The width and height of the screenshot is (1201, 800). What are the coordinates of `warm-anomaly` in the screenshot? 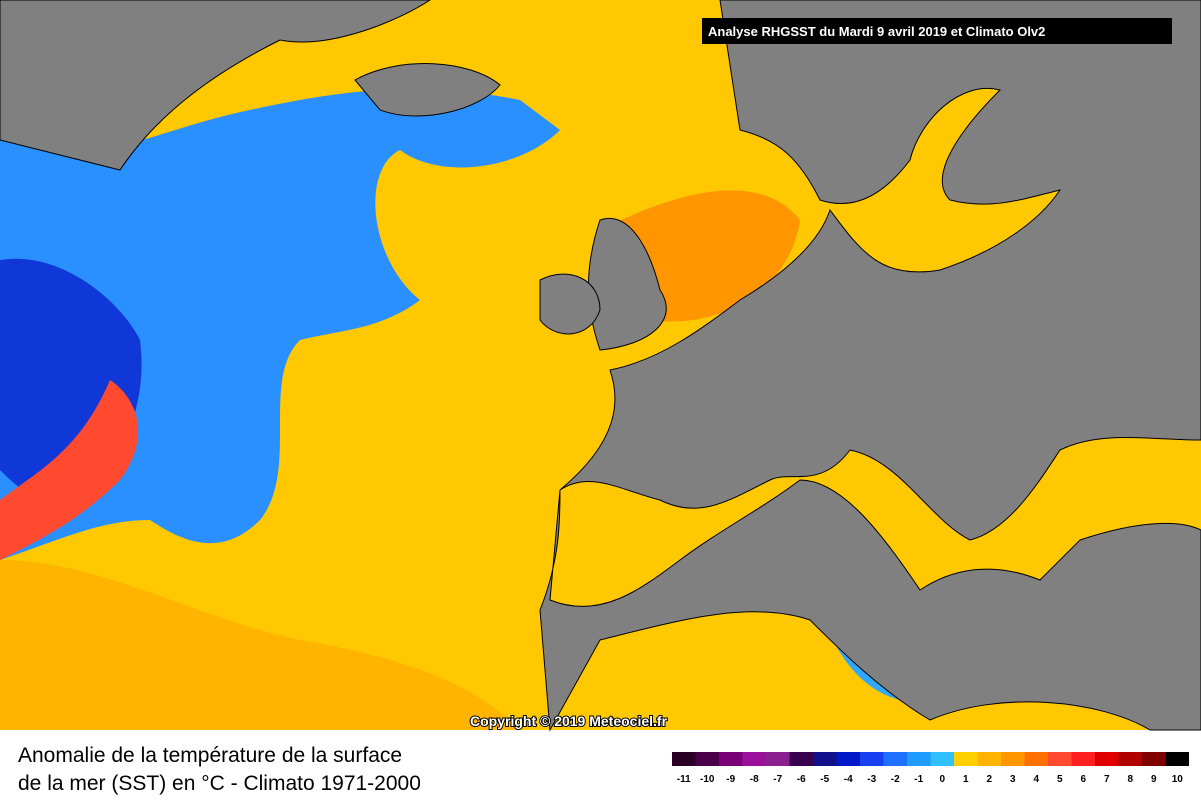 It's located at (69, 470).